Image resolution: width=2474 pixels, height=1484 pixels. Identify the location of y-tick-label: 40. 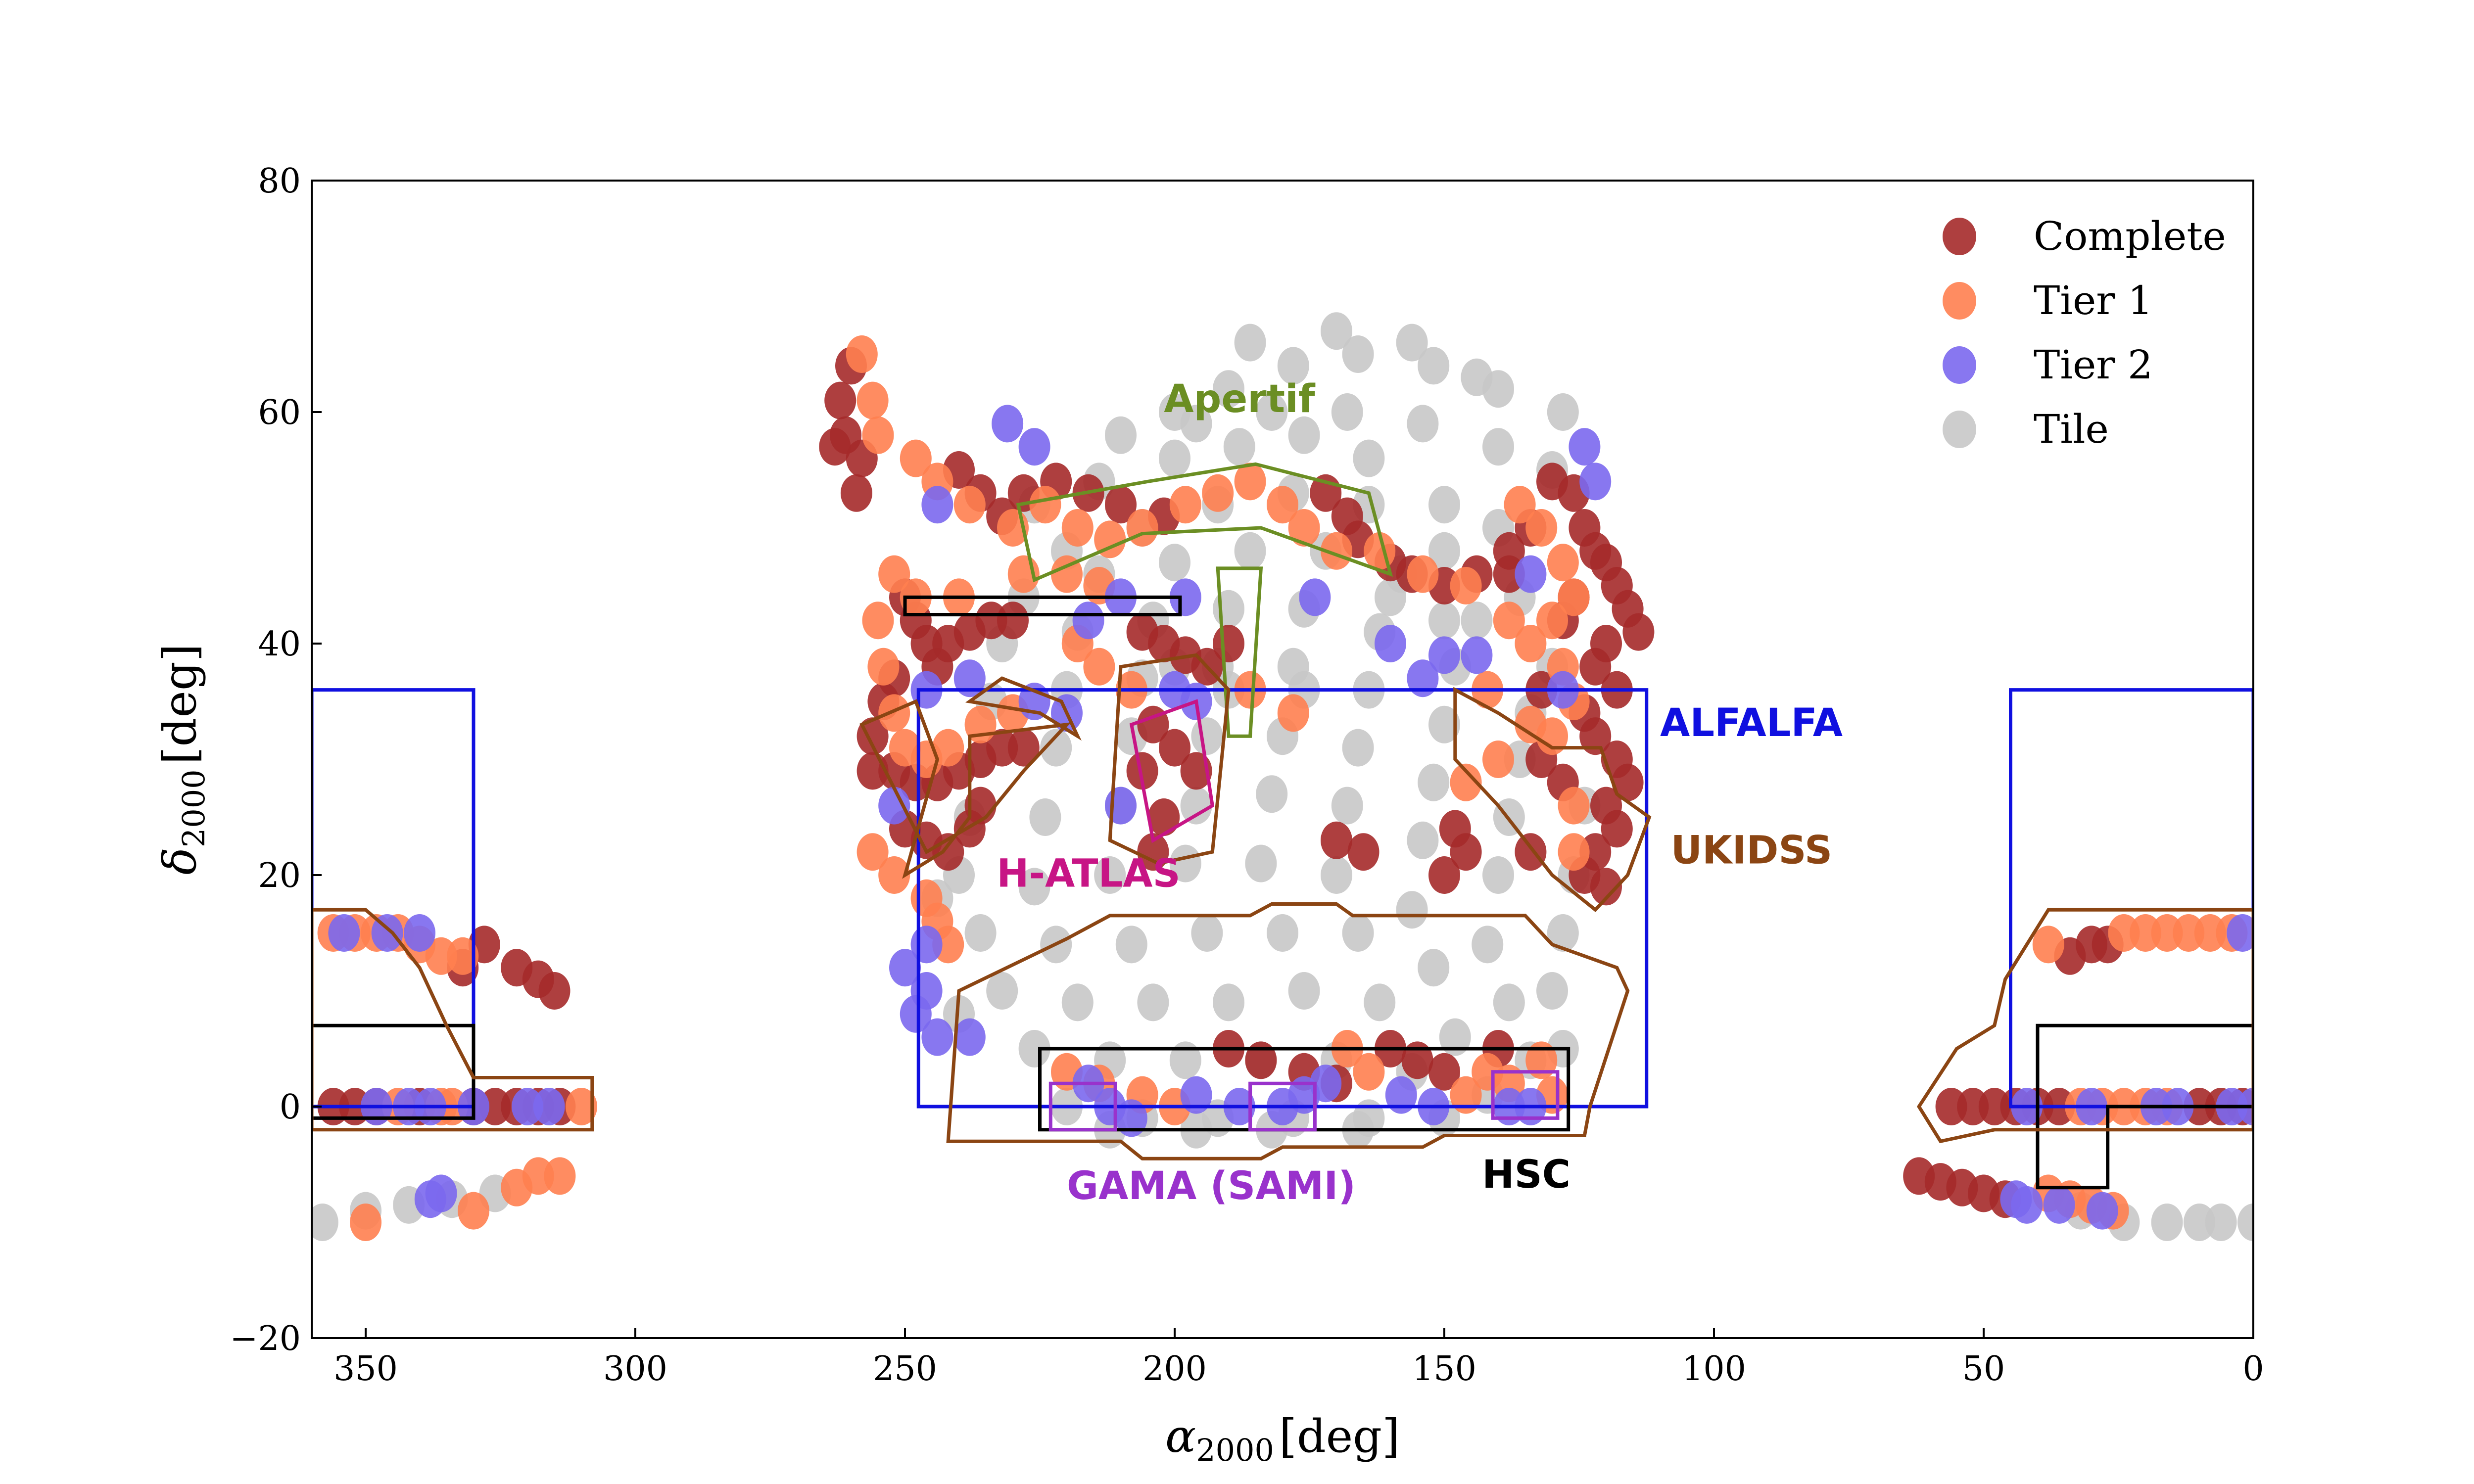
(279, 644).